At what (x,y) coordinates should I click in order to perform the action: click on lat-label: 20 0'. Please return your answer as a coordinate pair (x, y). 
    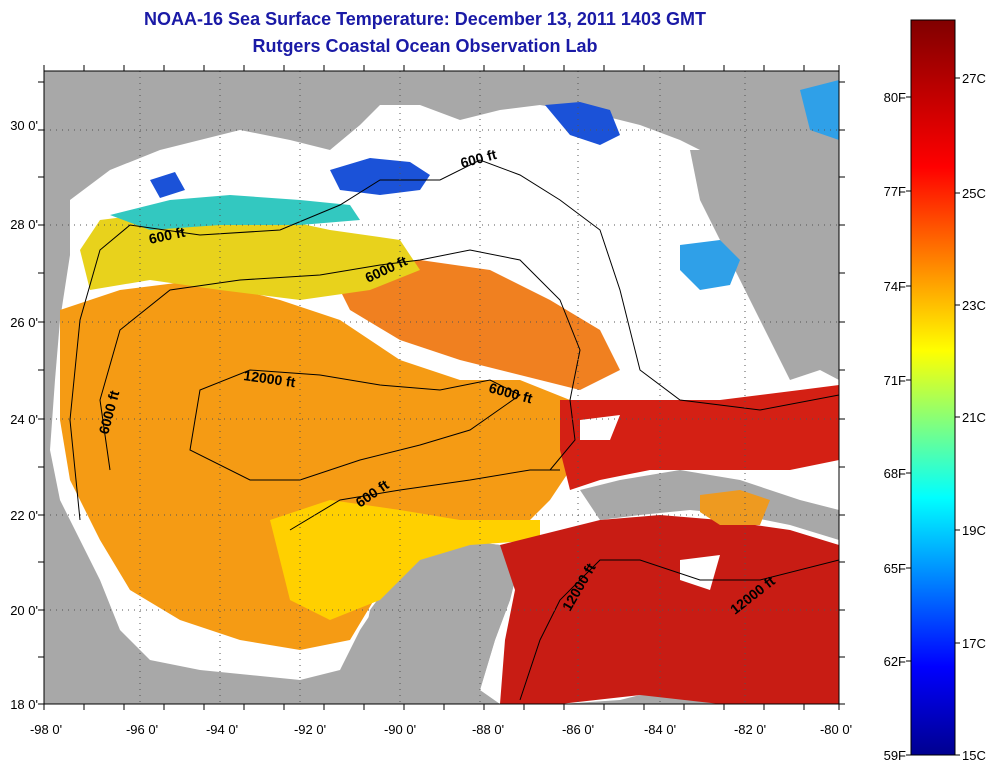
    Looking at the image, I should click on (24, 610).